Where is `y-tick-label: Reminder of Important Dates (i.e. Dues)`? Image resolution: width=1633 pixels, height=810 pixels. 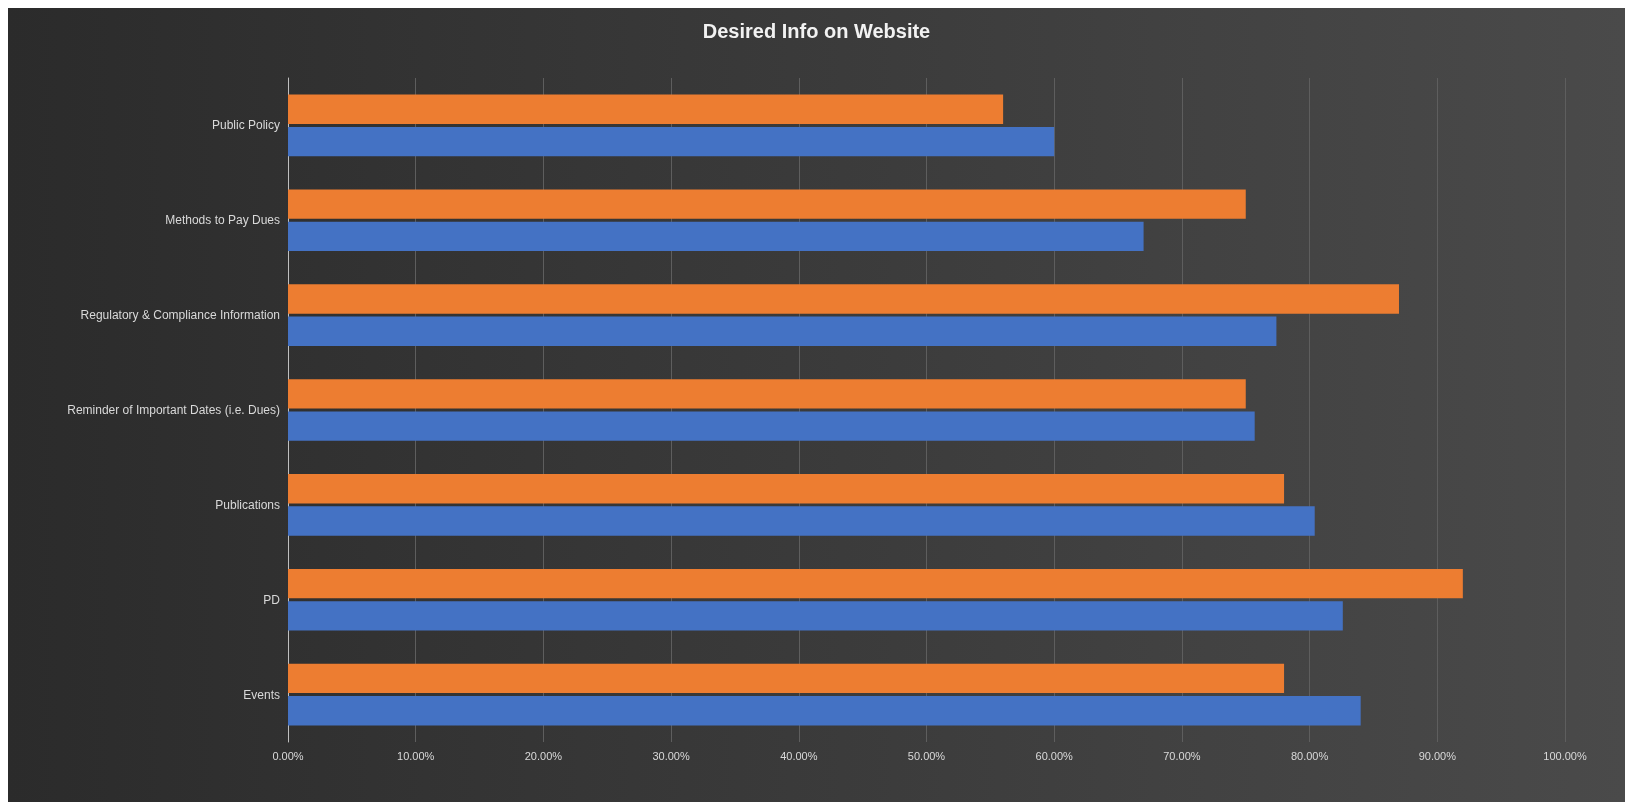
y-tick-label: Reminder of Important Dates (i.e. Dues) is located at coordinates (173, 410).